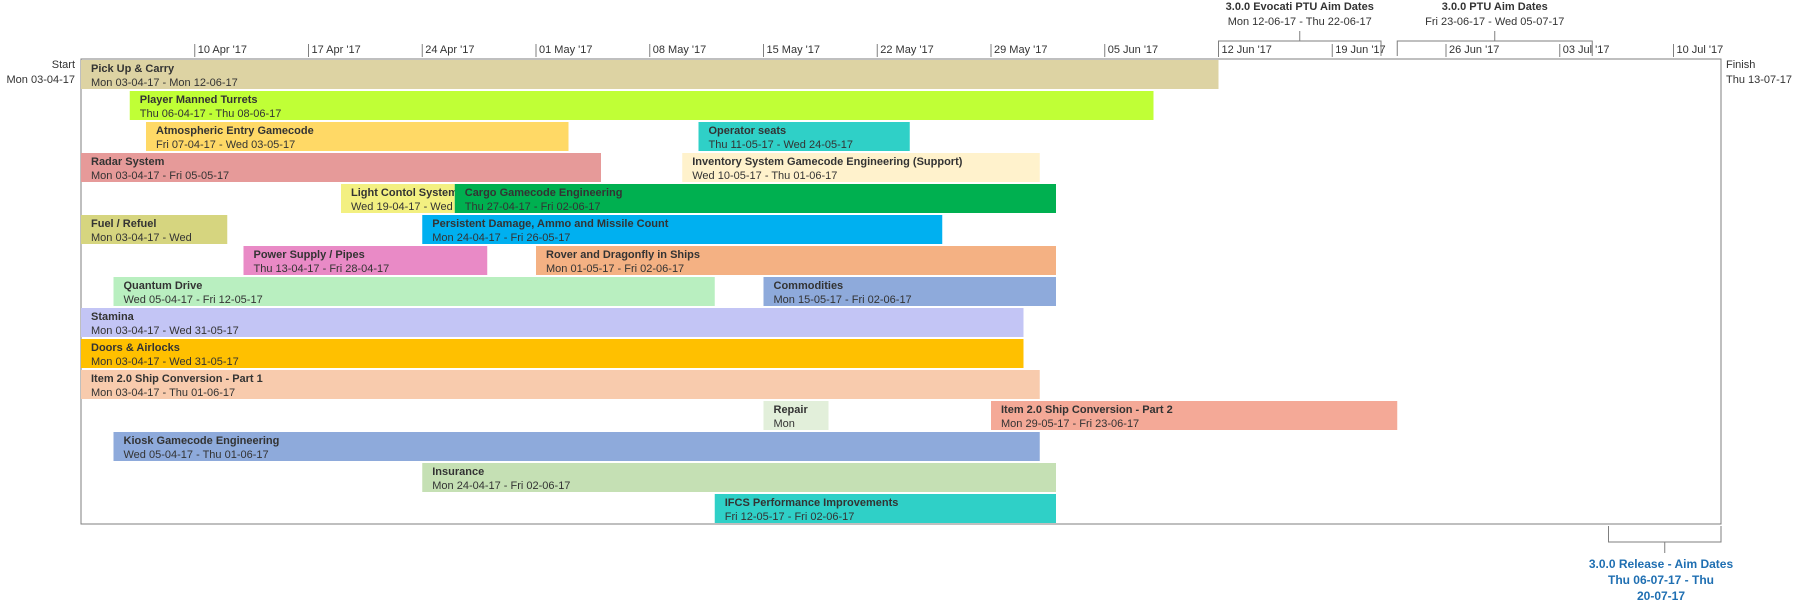  Describe the element at coordinates (163, 286) in the screenshot. I see `task-name: Quantum Drive` at that location.